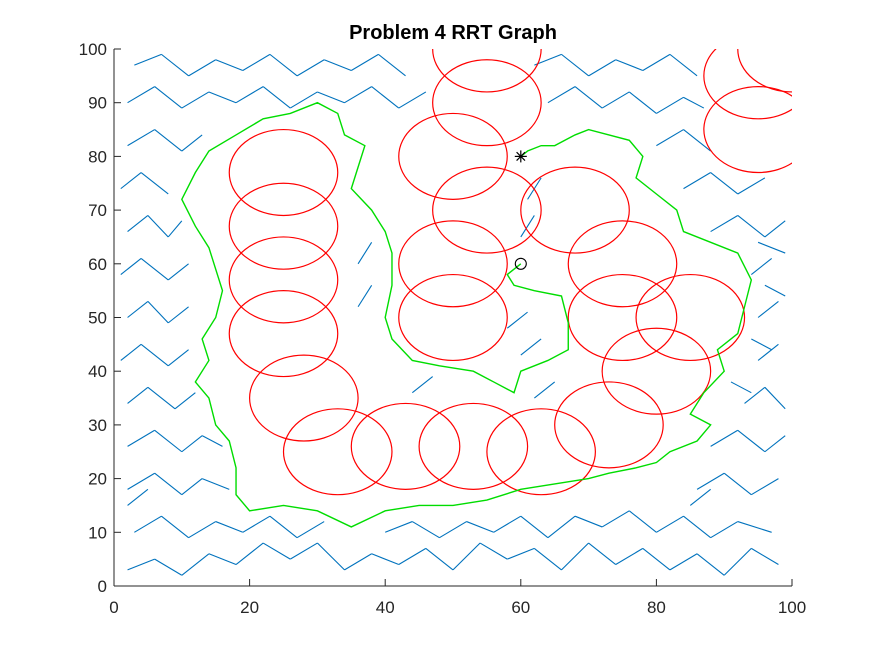  Describe the element at coordinates (97, 371) in the screenshot. I see `y-tick-label: 40` at that location.